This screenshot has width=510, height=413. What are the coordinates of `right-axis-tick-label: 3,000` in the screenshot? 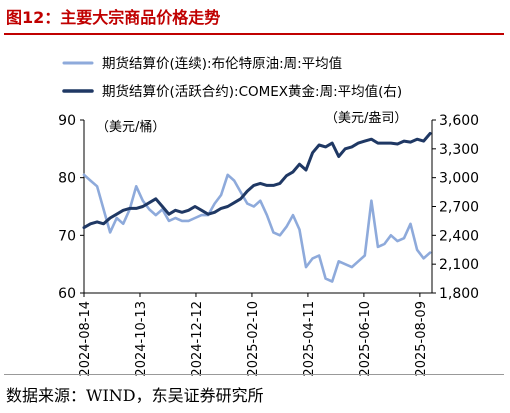 It's located at (459, 179).